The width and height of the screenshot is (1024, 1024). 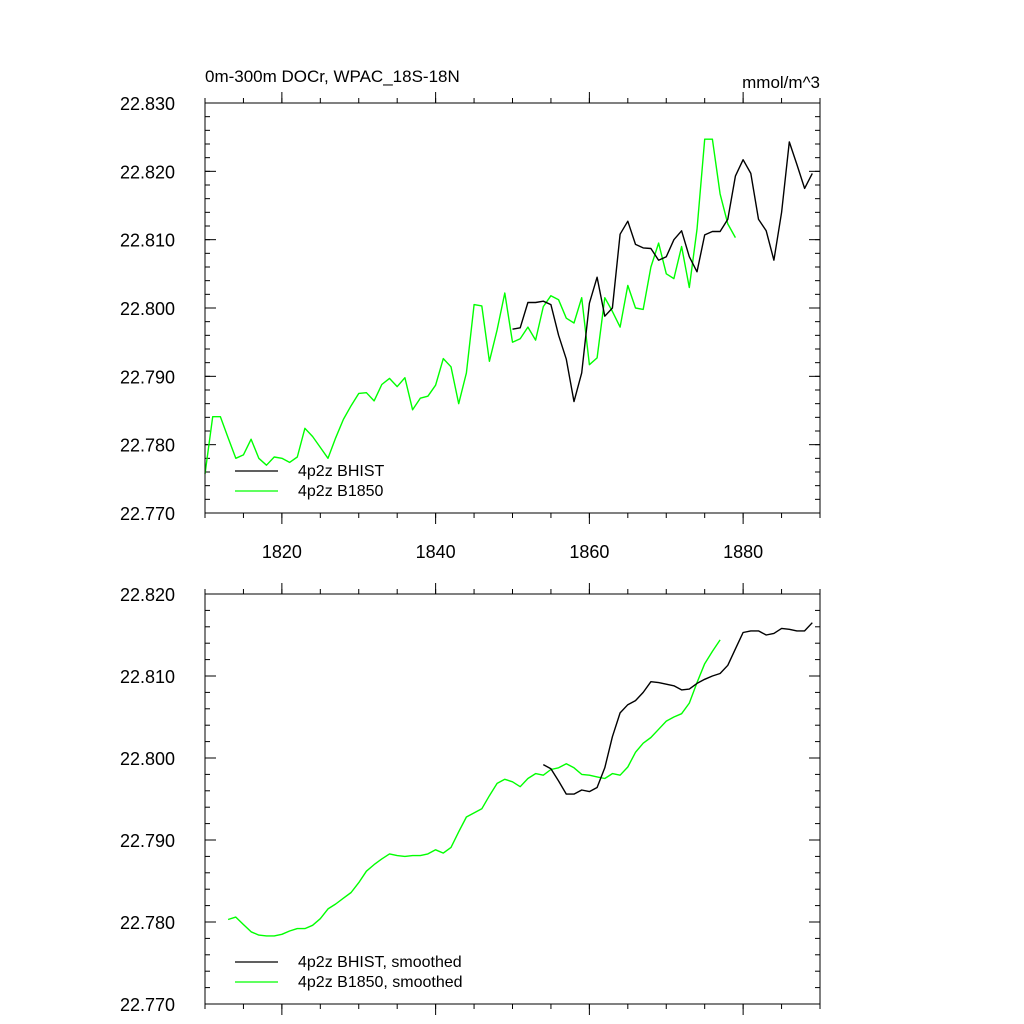 What do you see at coordinates (677, 708) in the screenshot?
I see `series-line-4p2z-bhist-smoothed` at bounding box center [677, 708].